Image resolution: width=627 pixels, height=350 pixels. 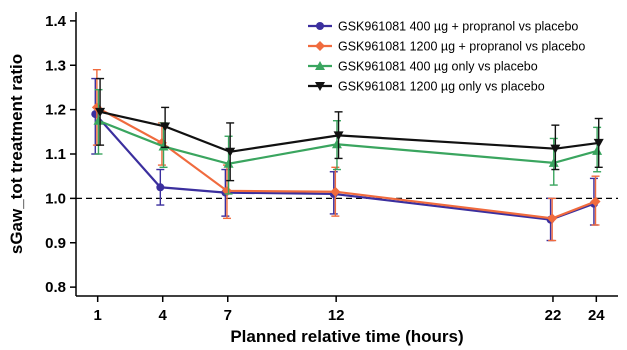 What do you see at coordinates (163, 315) in the screenshot?
I see `x-tick-label: 4` at bounding box center [163, 315].